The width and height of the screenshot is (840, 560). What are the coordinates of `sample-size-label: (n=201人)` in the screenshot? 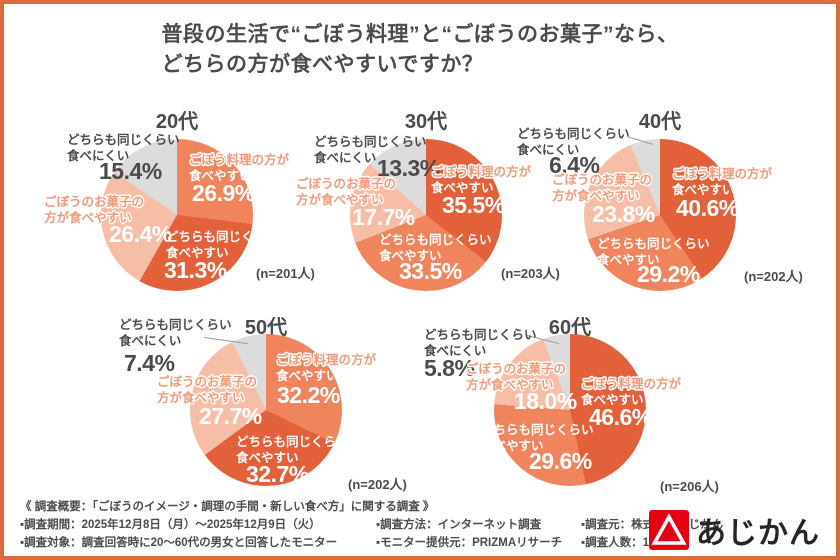 It's located at (285, 273).